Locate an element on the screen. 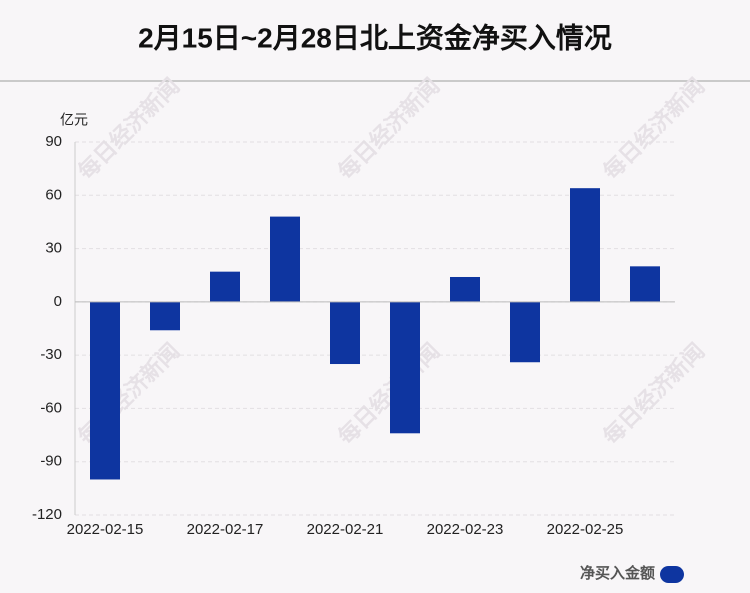 Image resolution: width=750 pixels, height=593 pixels. y-tick-label: 90 is located at coordinates (53, 141).